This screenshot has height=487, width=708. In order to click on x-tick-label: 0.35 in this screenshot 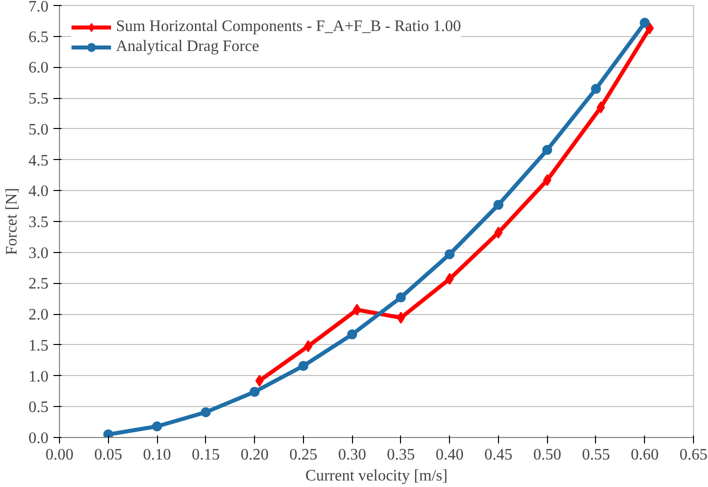, I will do `click(400, 455)`.